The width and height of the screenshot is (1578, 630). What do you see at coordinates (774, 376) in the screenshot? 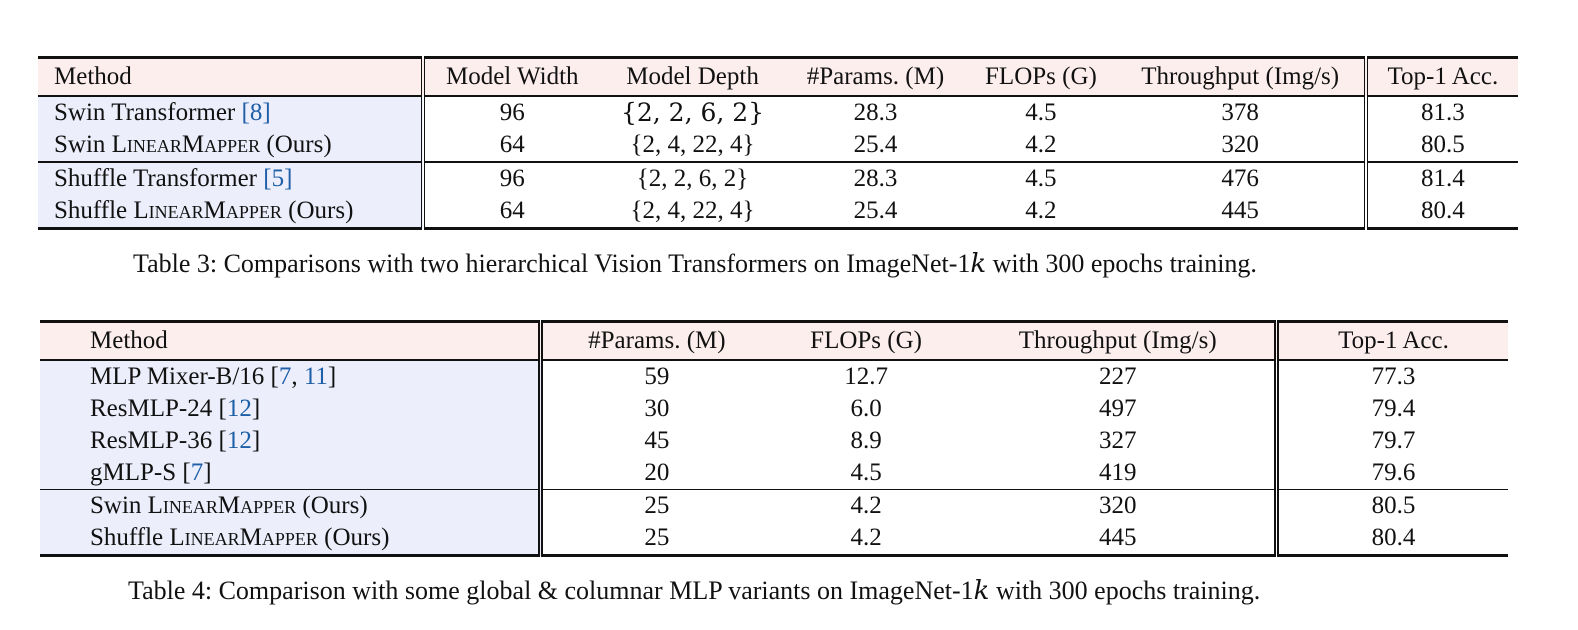
I see `table-row: MLP Mixer-B/16 [7, 11] 59 12.7 227 77.3` at bounding box center [774, 376].